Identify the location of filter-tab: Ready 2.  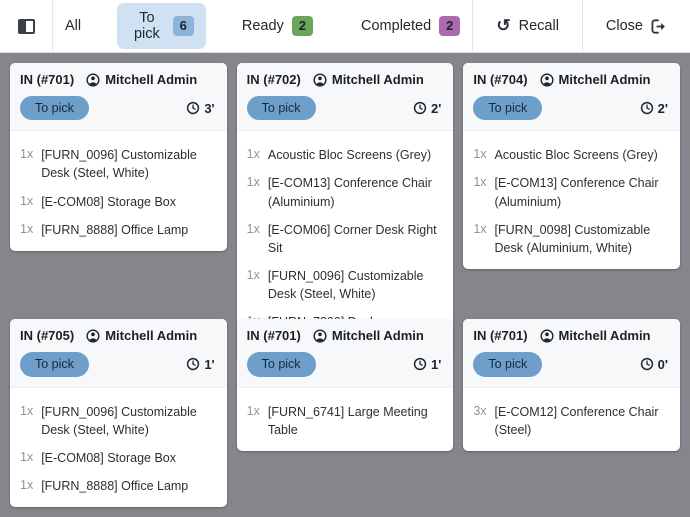
(277, 26).